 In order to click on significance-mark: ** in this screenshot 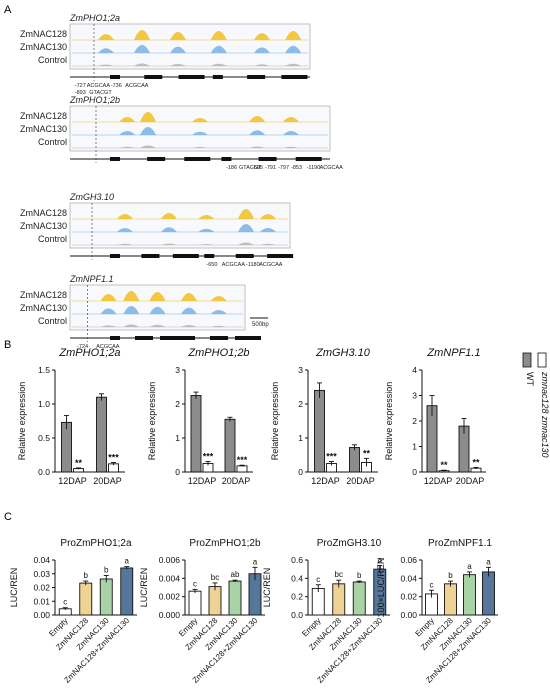, I will do `click(444, 465)`.